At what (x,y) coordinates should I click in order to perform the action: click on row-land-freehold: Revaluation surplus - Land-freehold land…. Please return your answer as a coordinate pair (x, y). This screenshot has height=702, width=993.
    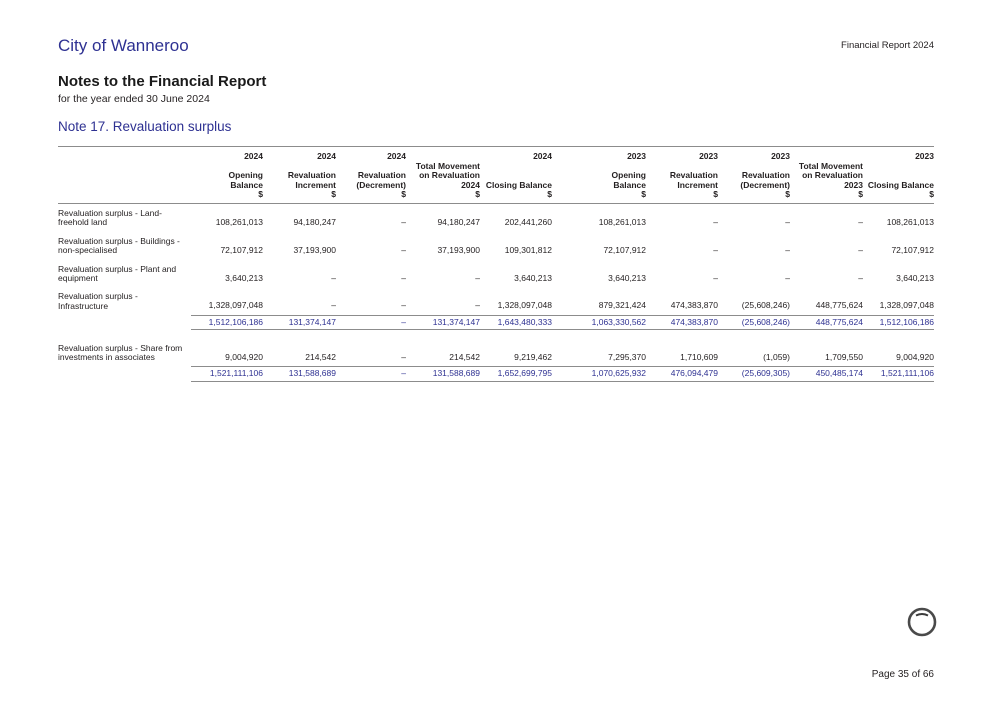
    Looking at the image, I should click on (496, 217).